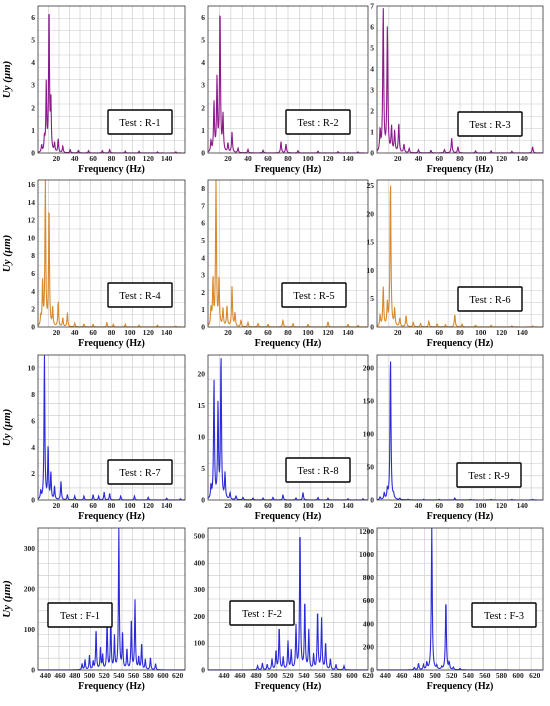 This screenshot has width=550, height=706. I want to click on y-tick-label: 7, so click(203, 205).